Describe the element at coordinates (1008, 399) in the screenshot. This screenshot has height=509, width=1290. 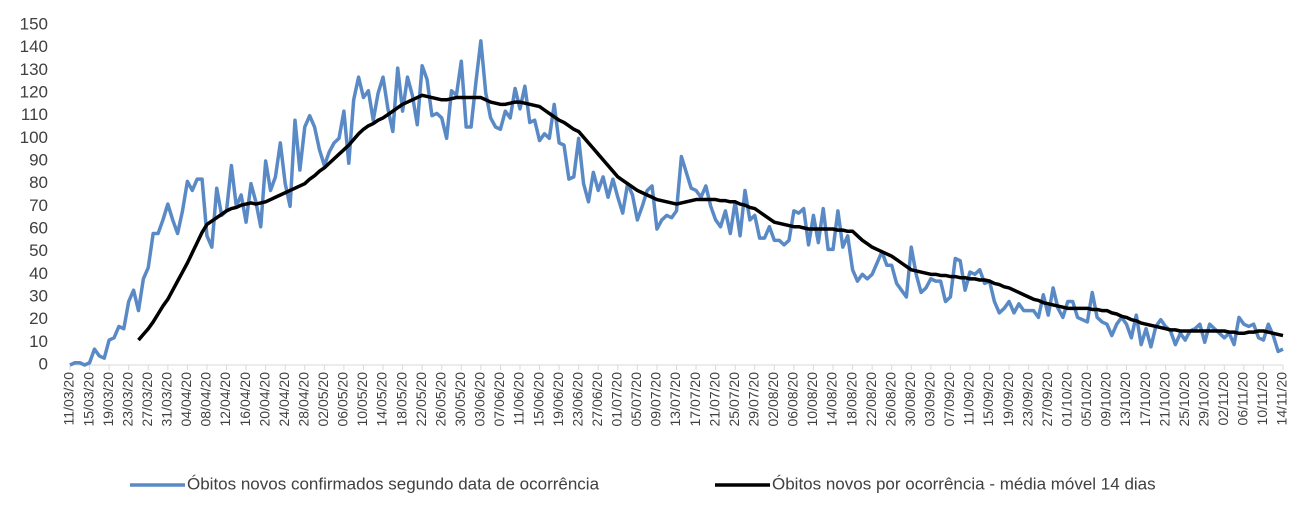
I see `x-tick-label: 19/09/20` at that location.